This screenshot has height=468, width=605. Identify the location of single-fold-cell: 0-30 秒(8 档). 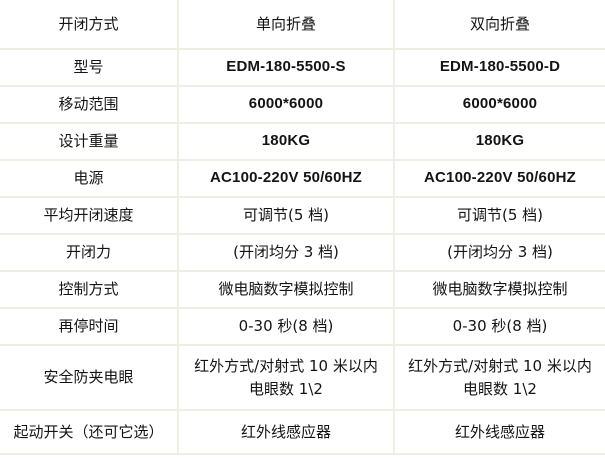
(286, 326).